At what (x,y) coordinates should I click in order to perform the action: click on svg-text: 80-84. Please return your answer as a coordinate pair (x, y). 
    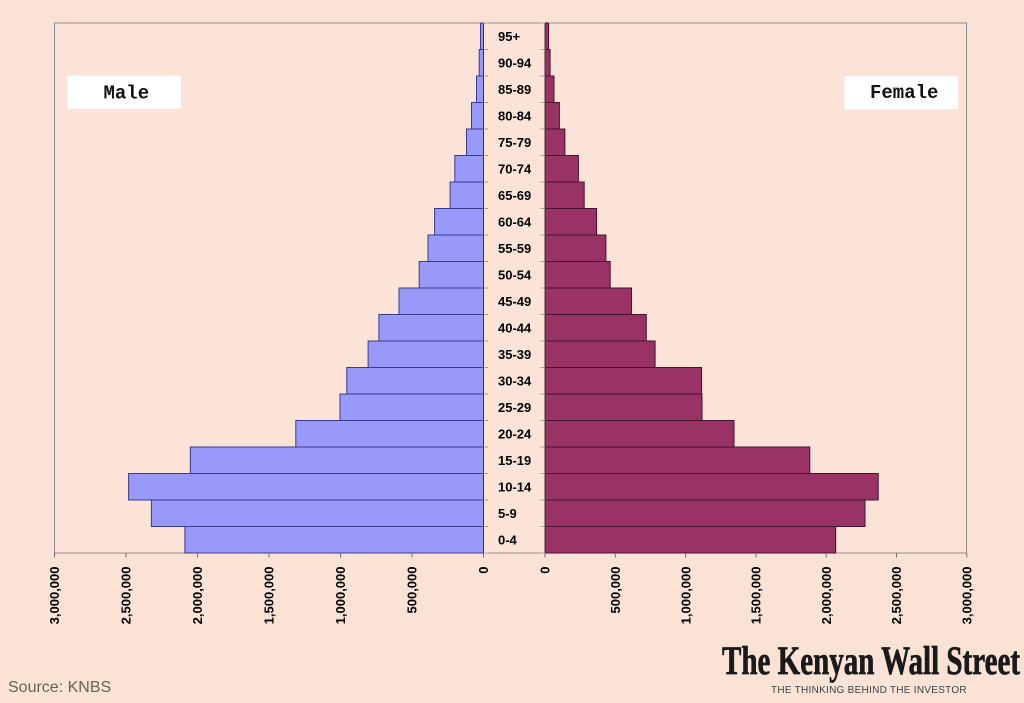
    Looking at the image, I should click on (515, 115).